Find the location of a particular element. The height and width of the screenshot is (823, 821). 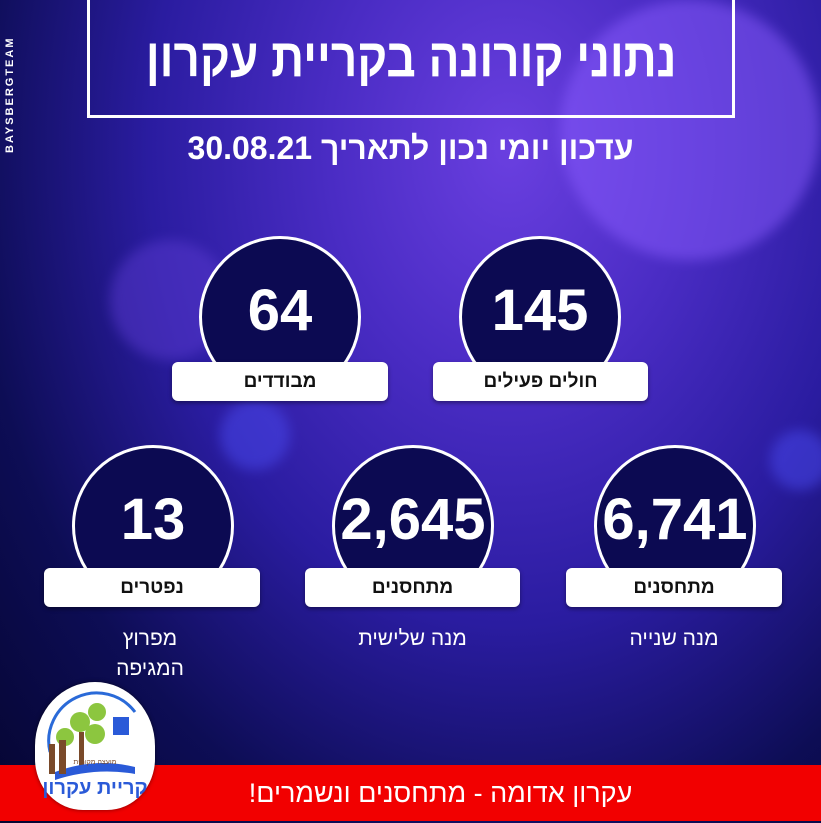

page-title: נתוני קורונה בקריית עקרון is located at coordinates (411, 57).